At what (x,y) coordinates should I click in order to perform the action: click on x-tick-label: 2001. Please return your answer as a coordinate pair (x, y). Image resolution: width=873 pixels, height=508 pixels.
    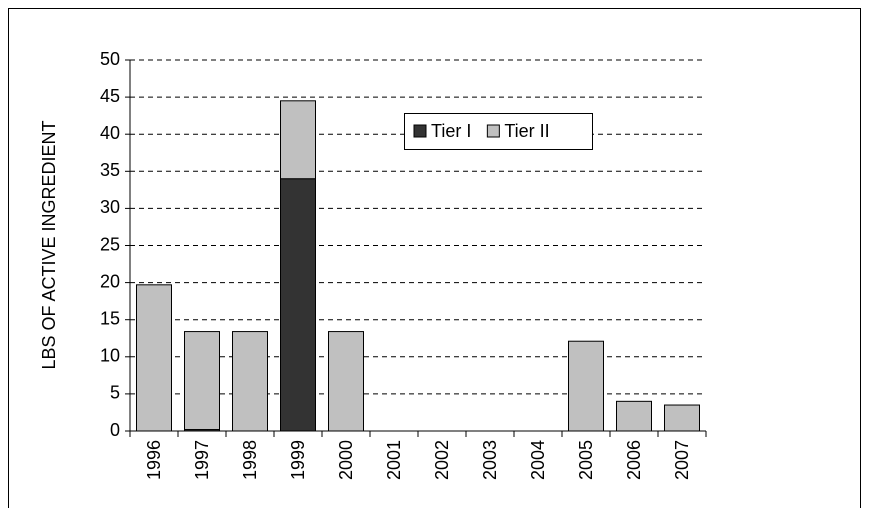
    Looking at the image, I should click on (394, 460).